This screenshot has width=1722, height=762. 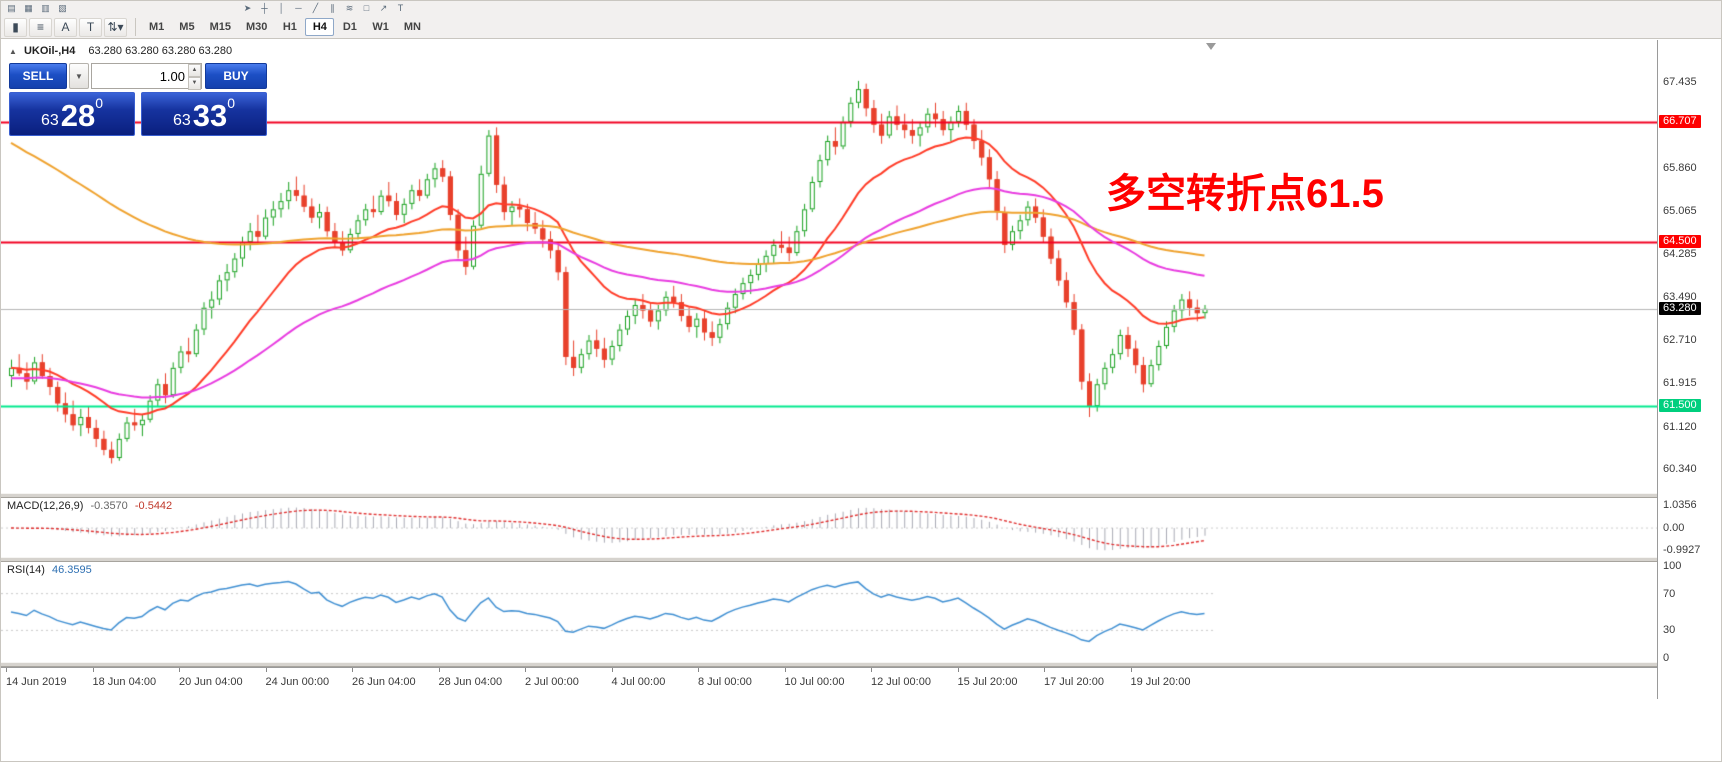 What do you see at coordinates (1672, 566) in the screenshot?
I see `rsi-scale-label: 100` at bounding box center [1672, 566].